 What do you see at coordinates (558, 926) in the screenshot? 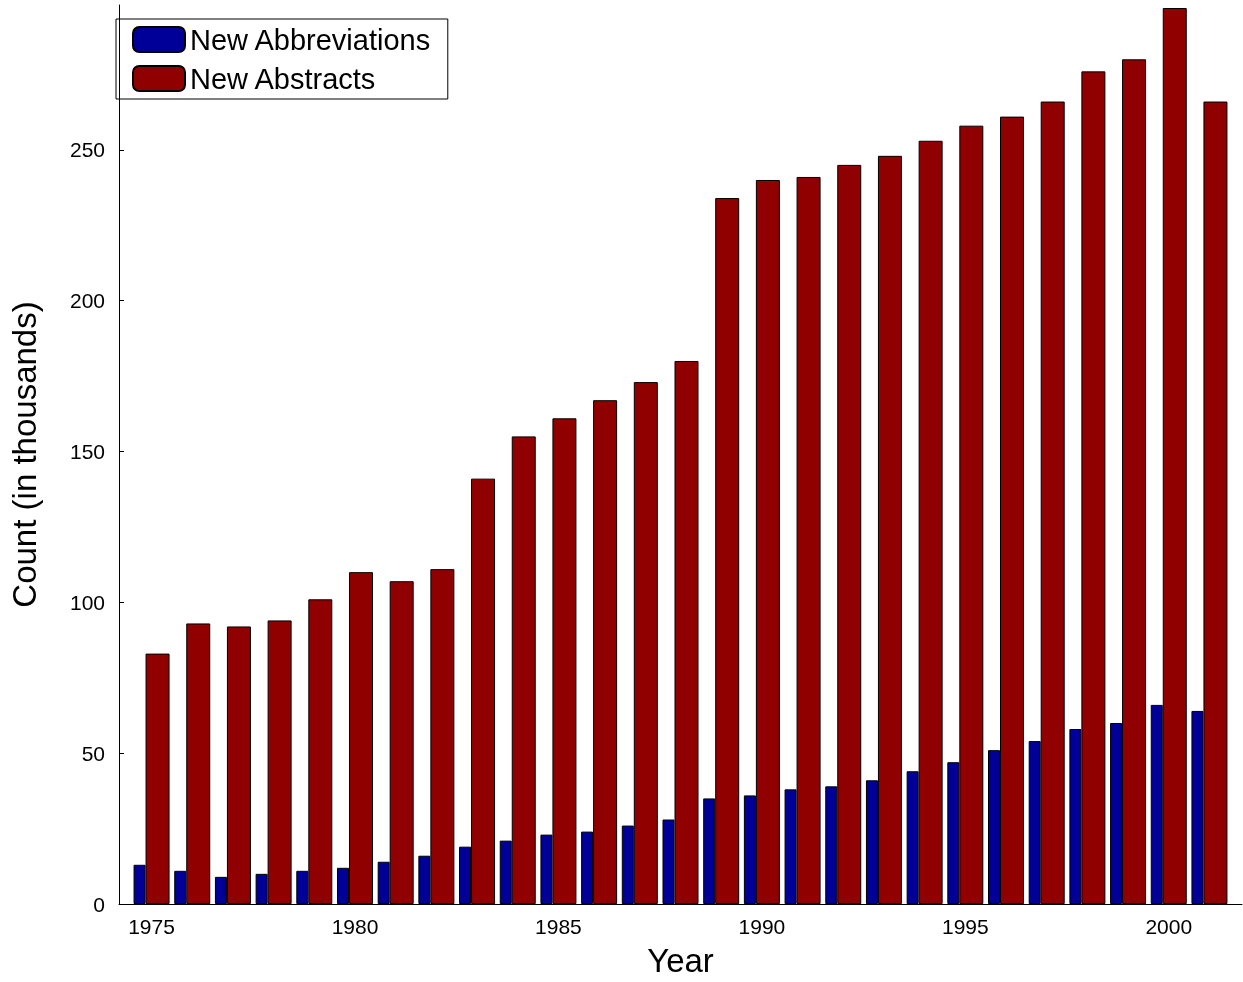
I see `x-tick-label: 1985` at bounding box center [558, 926].